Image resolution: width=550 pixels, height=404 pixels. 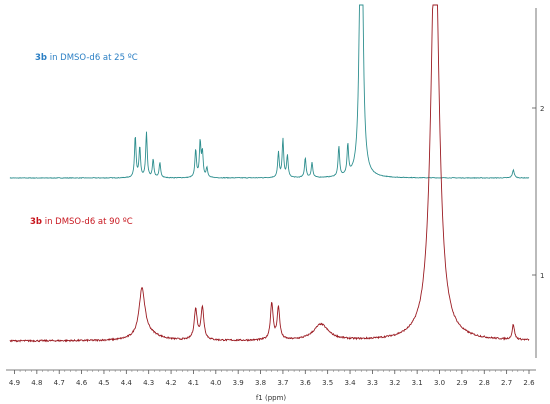 What do you see at coordinates (59, 383) in the screenshot?
I see `x-tick-label: 4.7` at bounding box center [59, 383].